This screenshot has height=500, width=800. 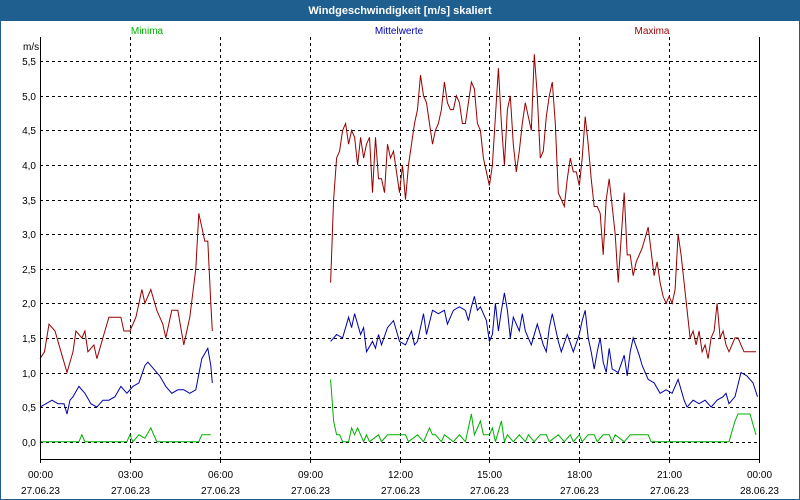 What do you see at coordinates (651, 31) in the screenshot?
I see `legend-maxima: Maxima` at bounding box center [651, 31].